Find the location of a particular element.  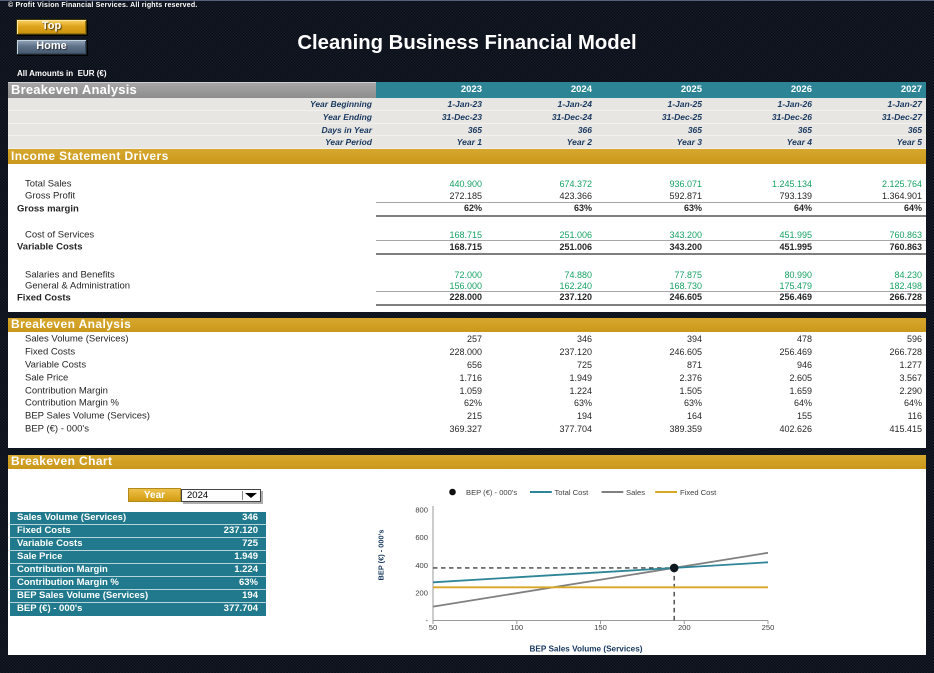

svg-text: 150 is located at coordinates (600, 627).